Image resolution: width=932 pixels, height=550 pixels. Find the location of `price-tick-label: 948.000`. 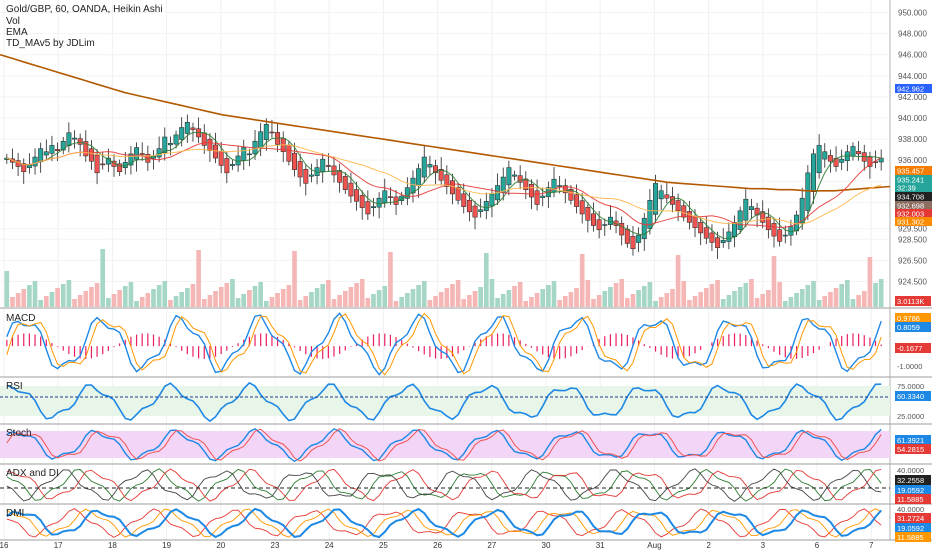

price-tick-label: 948.000 is located at coordinates (912, 34).